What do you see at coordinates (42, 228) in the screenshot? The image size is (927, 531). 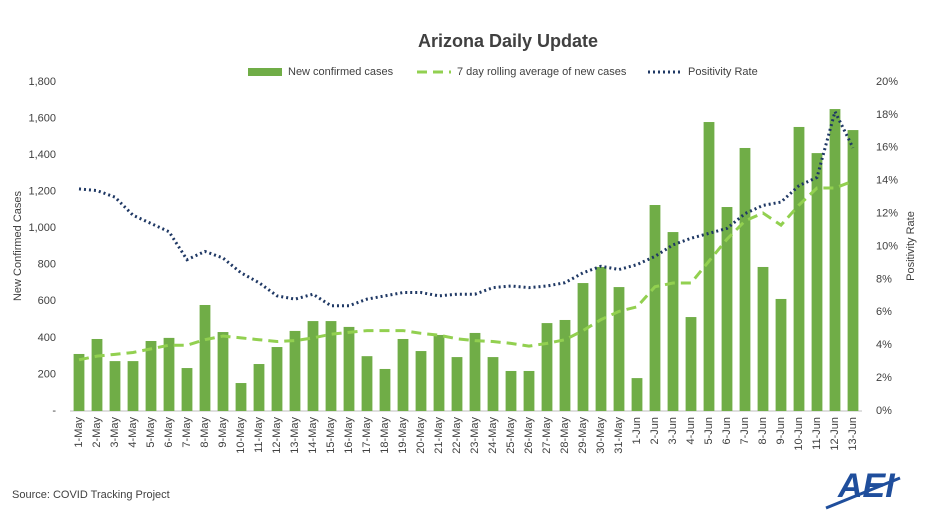 I see `y-tick-label: 1,000` at bounding box center [42, 228].